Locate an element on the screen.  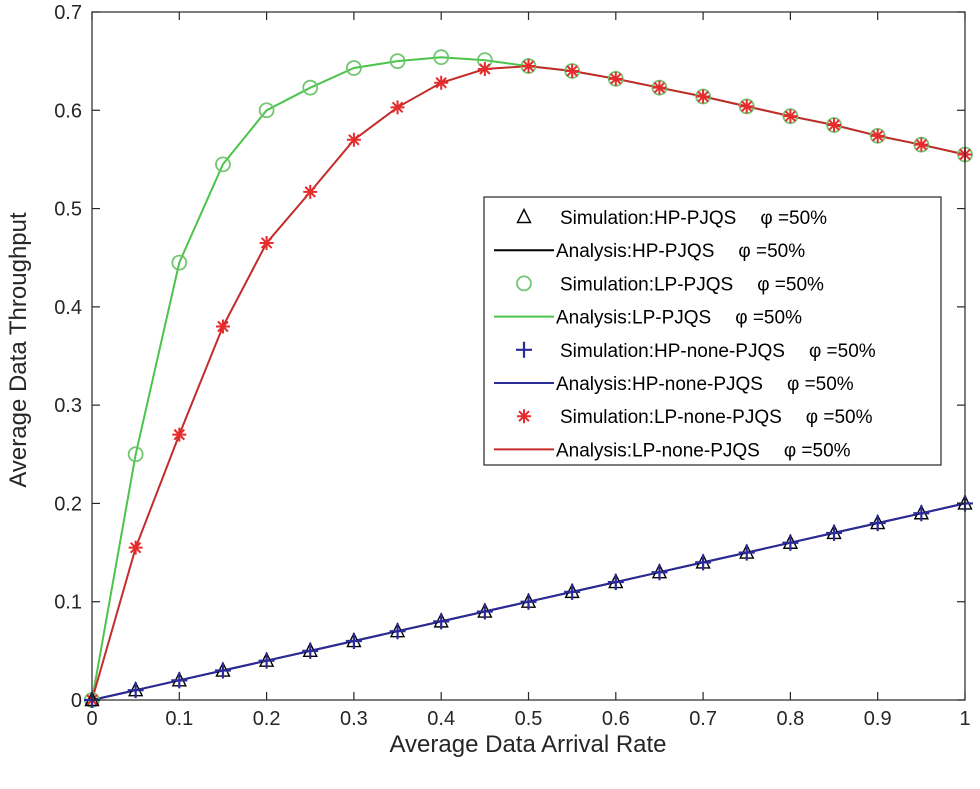
y-tick-label: 0.1 is located at coordinates (68, 603).